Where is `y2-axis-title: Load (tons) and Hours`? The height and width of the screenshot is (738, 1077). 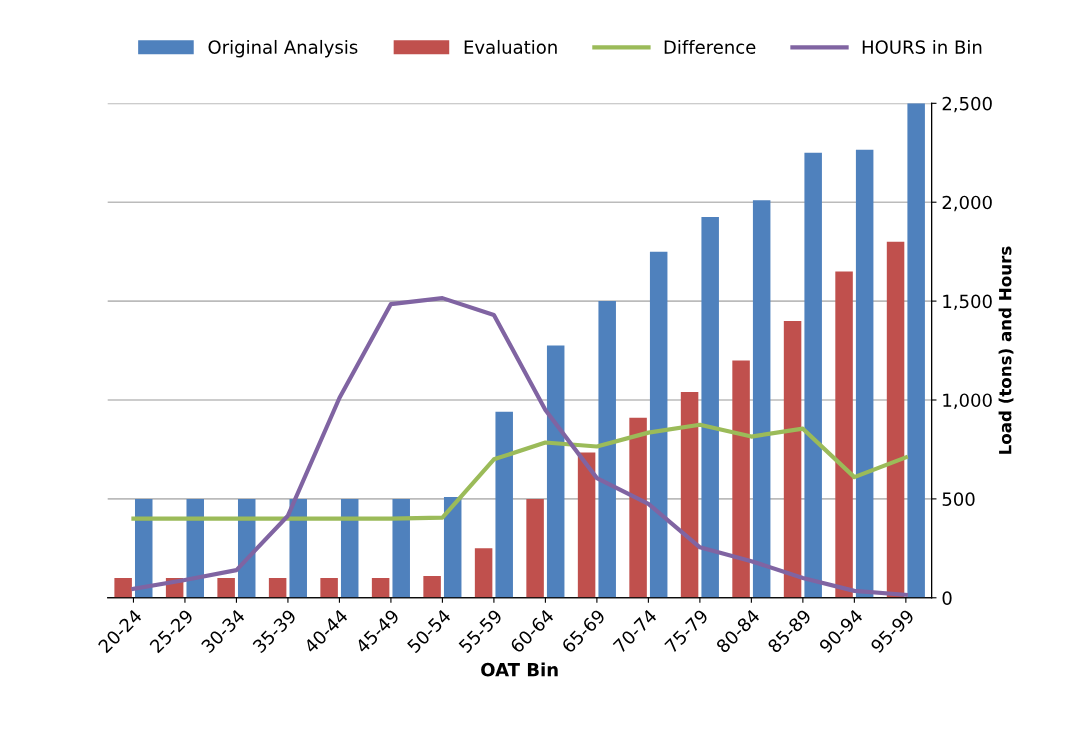 y2-axis-title: Load (tons) and Hours is located at coordinates (1006, 350).